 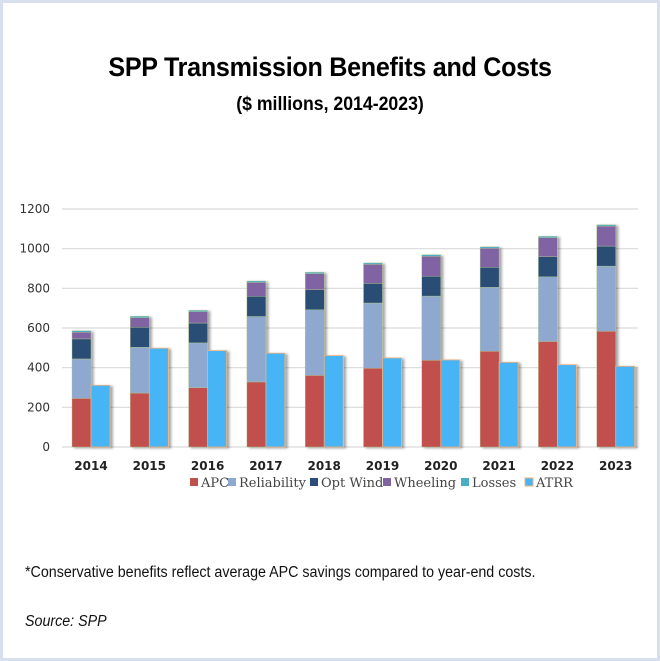 I want to click on chart-subtitle: ($ millions, 2014-2023), so click(x=330, y=104).